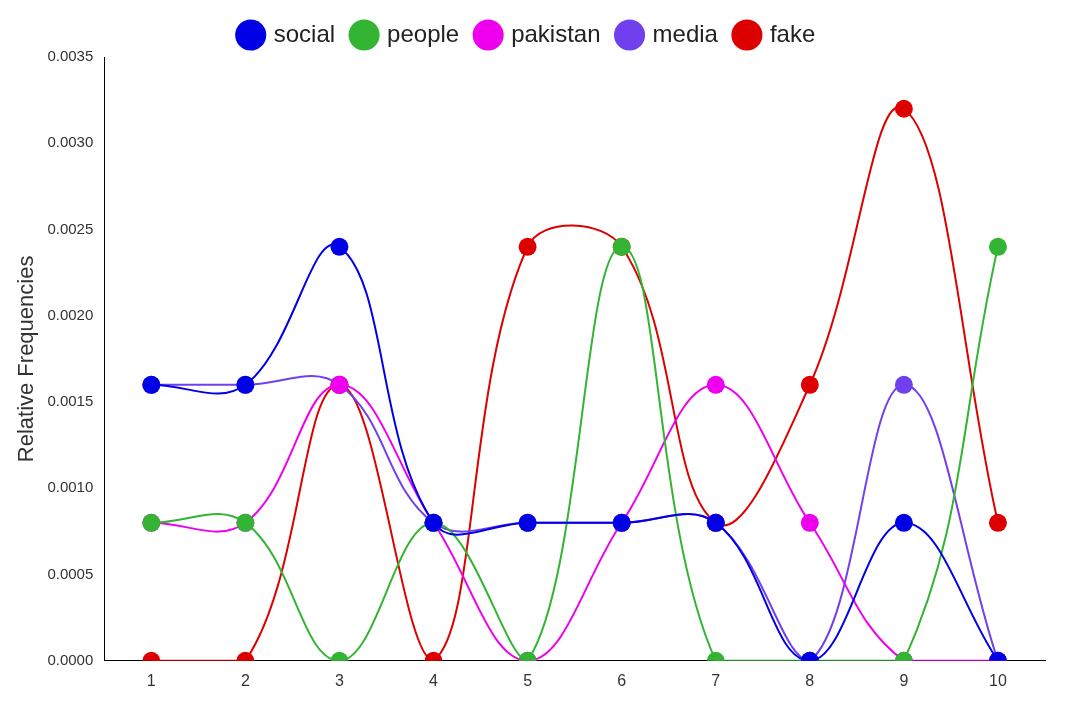 The width and height of the screenshot is (1065, 704). I want to click on x-tick-label: 4, so click(434, 680).